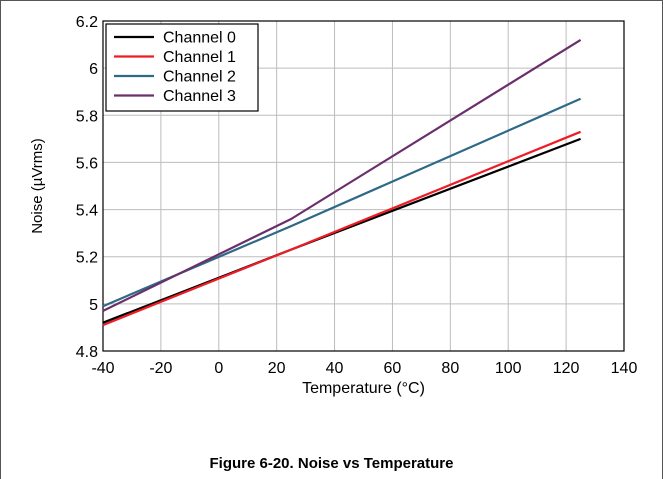 Image resolution: width=663 pixels, height=479 pixels. Describe the element at coordinates (87, 258) in the screenshot. I see `y-tick-label: 5.2` at that location.